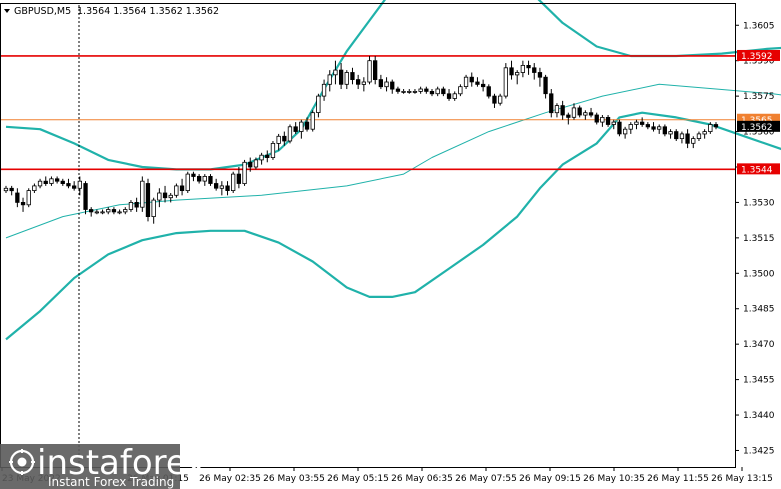 The image size is (781, 489). Describe the element at coordinates (111, 482) in the screenshot. I see `watermark-tagline: Instant Forex Trading` at that location.